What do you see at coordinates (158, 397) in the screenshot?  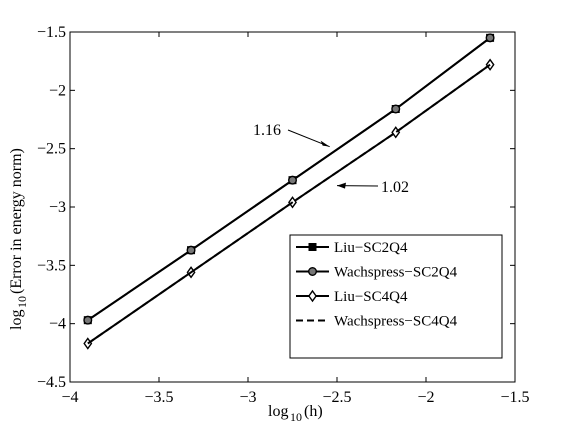 I see `x-tick-label: −3.5` at bounding box center [158, 397].